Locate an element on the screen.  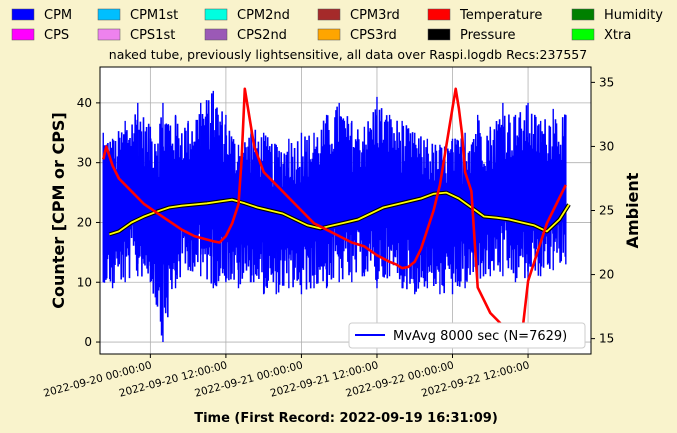
y2-axis-label: Ambient is located at coordinates (632, 210).